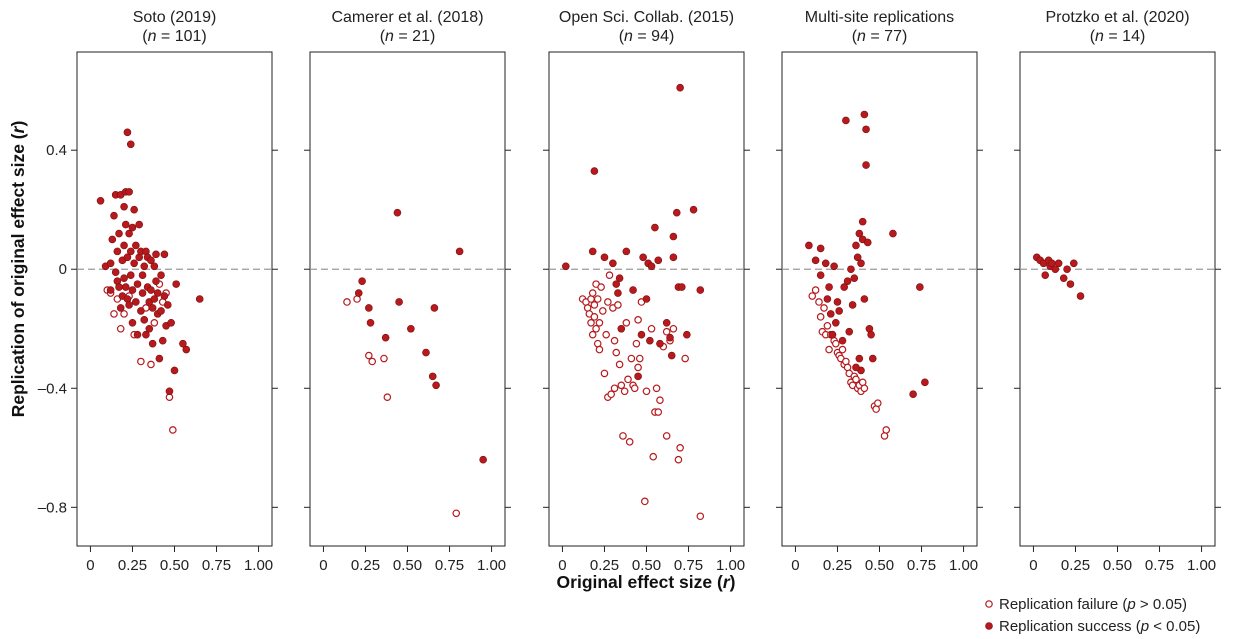  I want to click on panel-title: Multi-site replications, so click(879, 17).